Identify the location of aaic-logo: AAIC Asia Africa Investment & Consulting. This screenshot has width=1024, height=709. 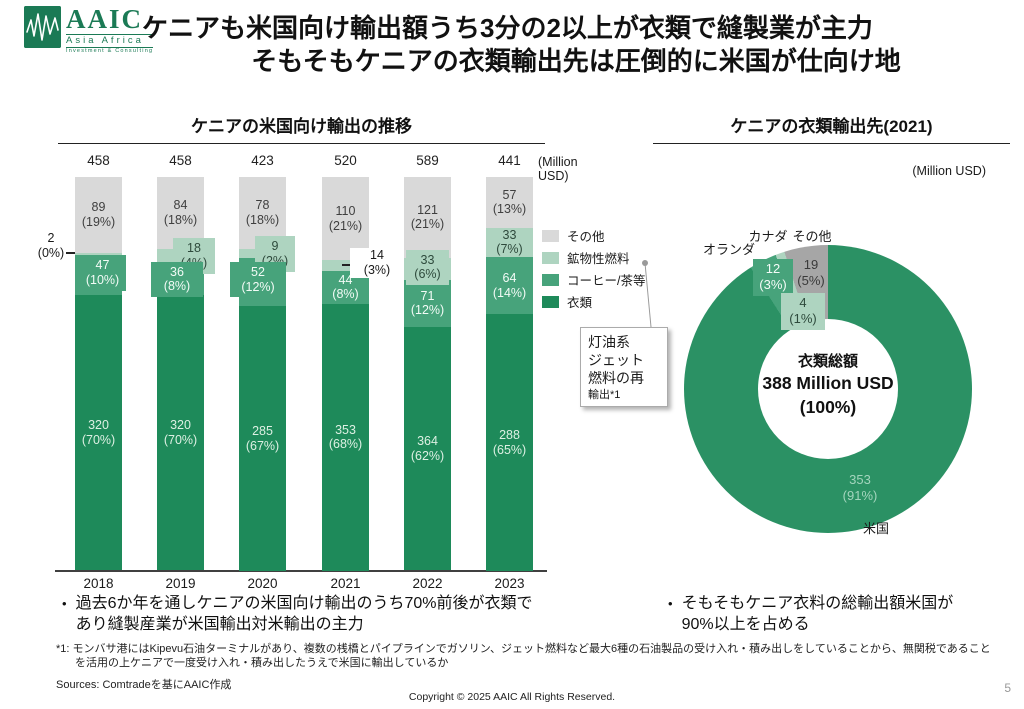
(89, 29).